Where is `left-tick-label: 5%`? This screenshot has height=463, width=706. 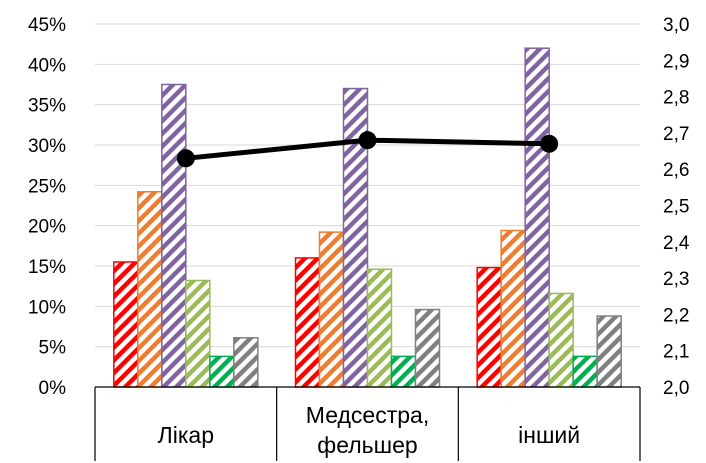
left-tick-label: 5% is located at coordinates (53, 348).